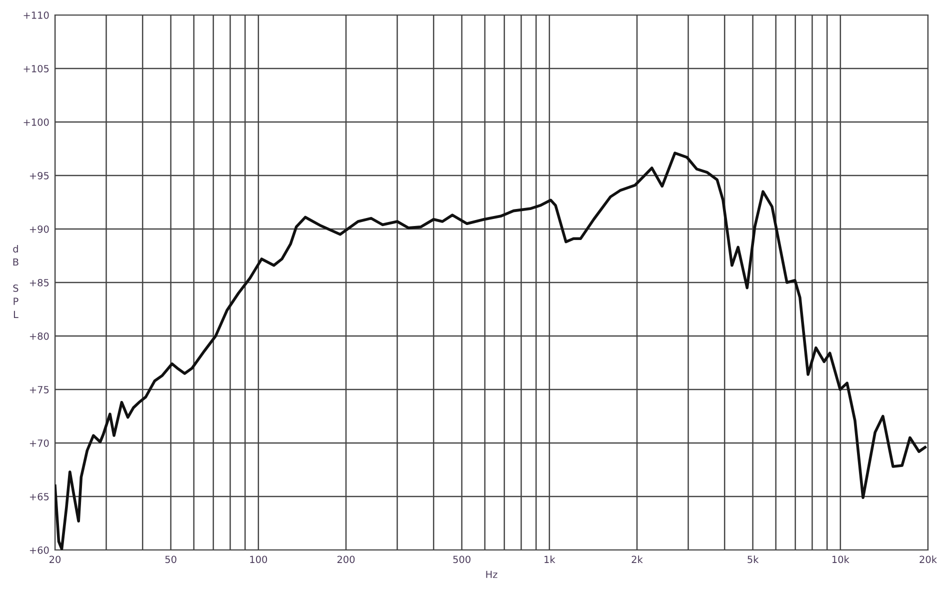  What do you see at coordinates (39, 336) in the screenshot?
I see `y-tick-label: +80` at bounding box center [39, 336].